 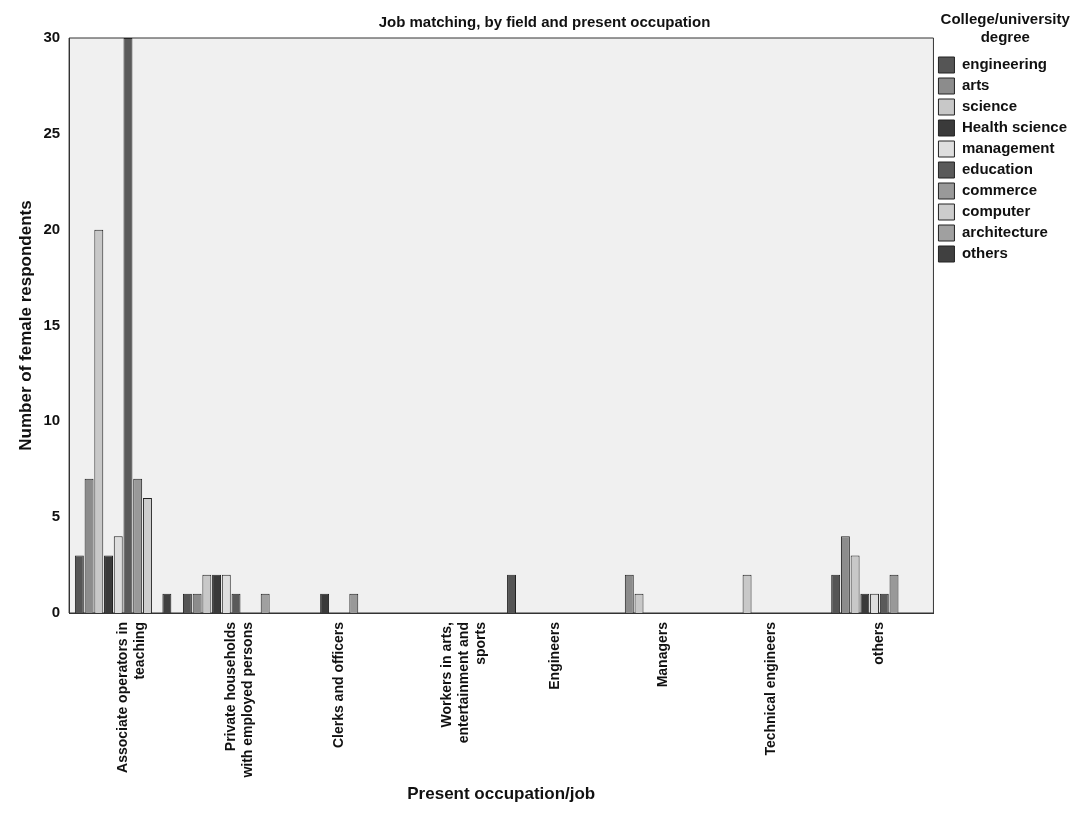 What do you see at coordinates (1005, 27) in the screenshot?
I see `legend-title: College/university degree` at bounding box center [1005, 27].